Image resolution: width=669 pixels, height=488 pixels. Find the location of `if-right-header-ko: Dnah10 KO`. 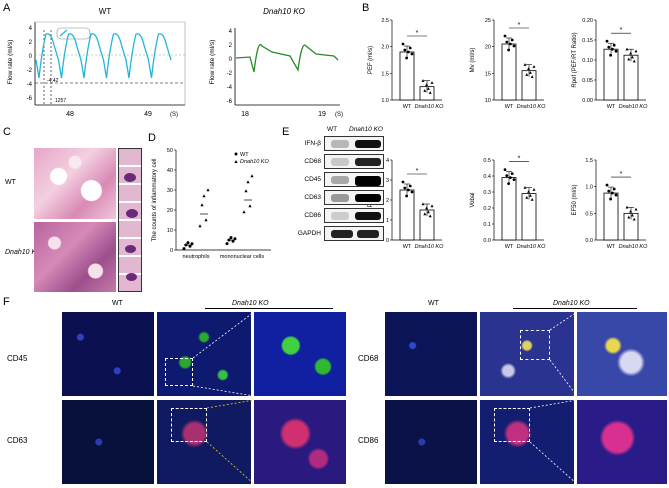

if-right-header-ko: Dnah10 KO is located at coordinates (571, 303).